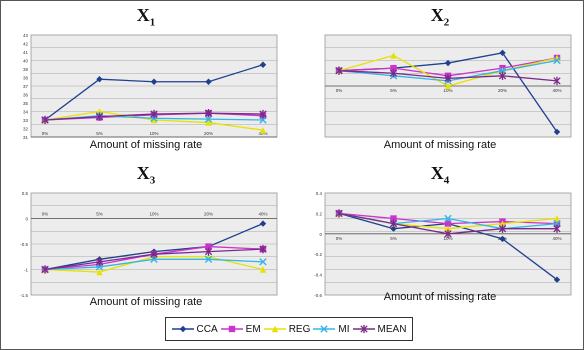 This screenshot has width=584, height=350. What do you see at coordinates (318, 295) in the screenshot?
I see `y-tick-label: -0.6` at bounding box center [318, 295].